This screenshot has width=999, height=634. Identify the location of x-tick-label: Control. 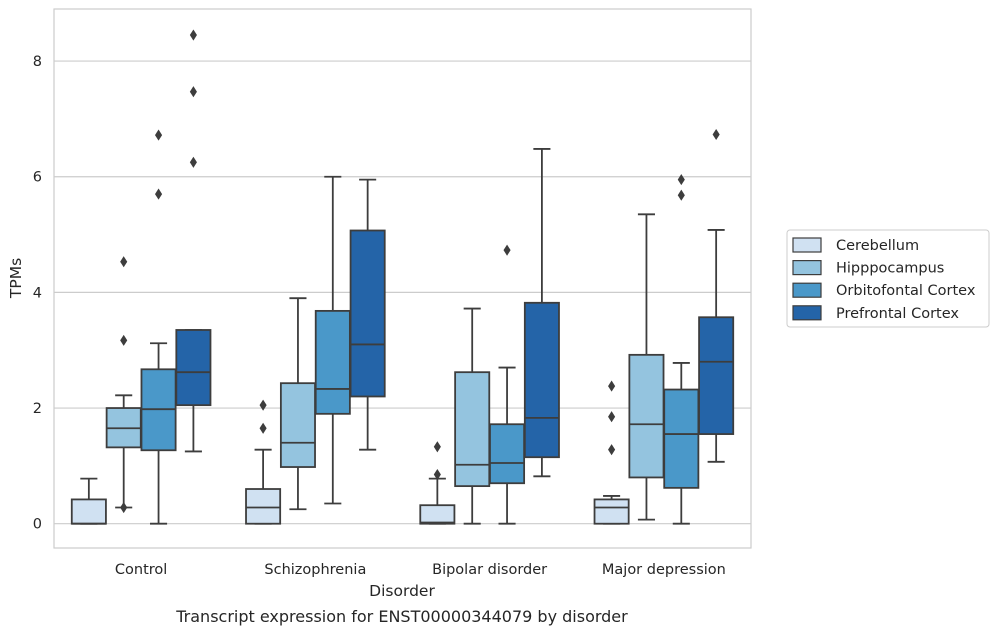
(141, 570).